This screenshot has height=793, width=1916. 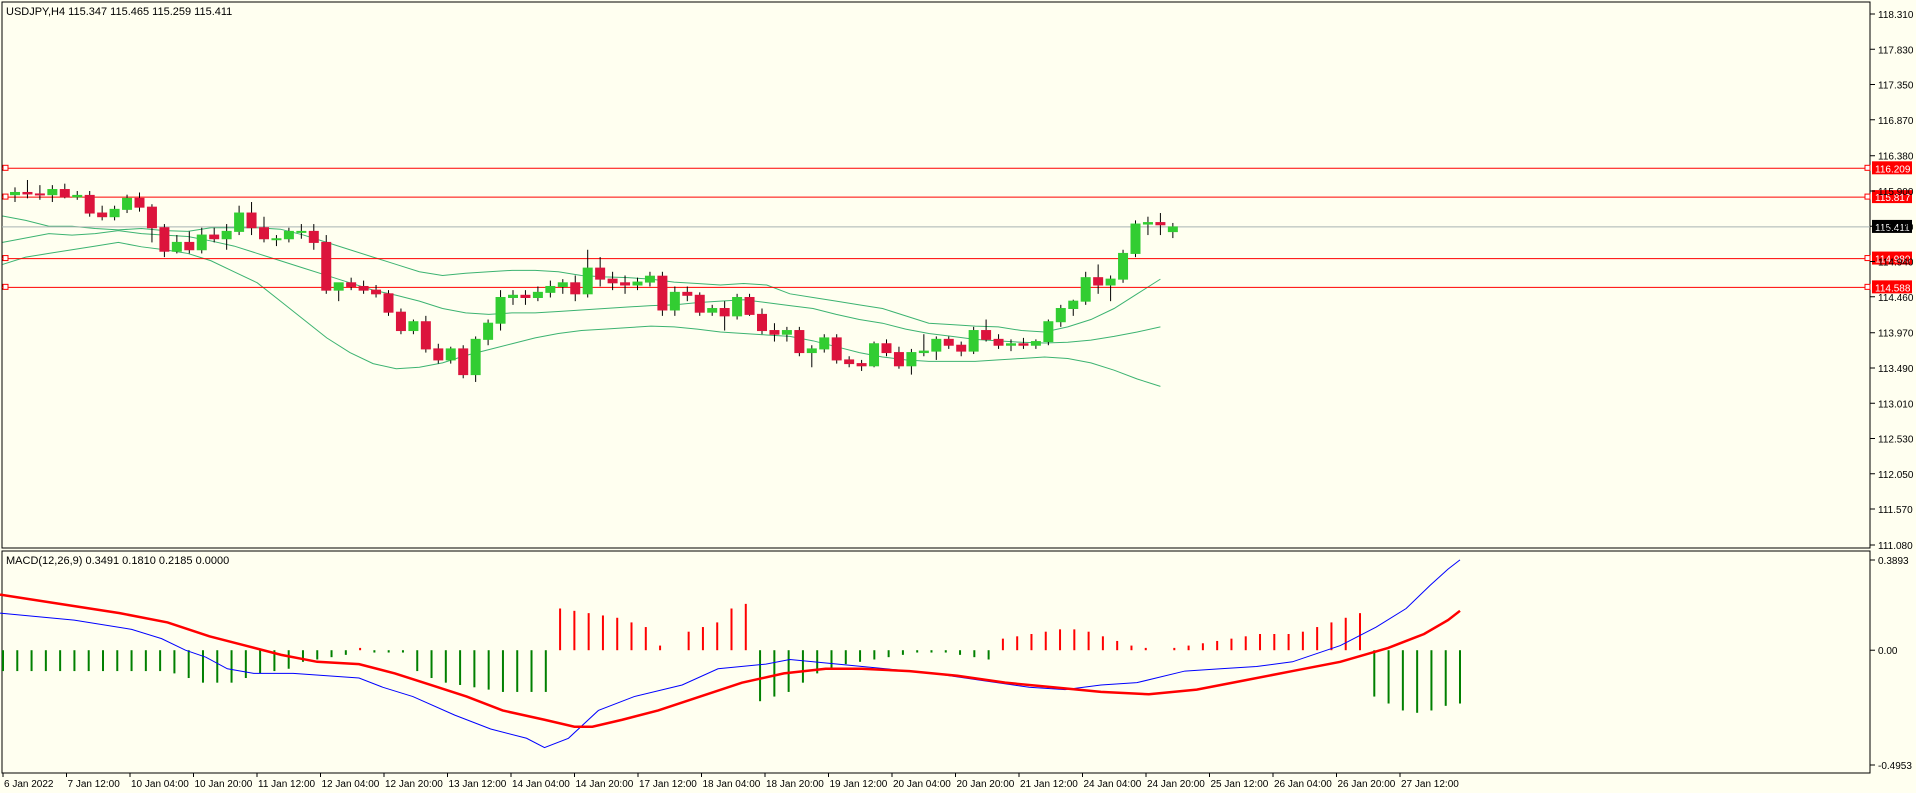 What do you see at coordinates (1896, 298) in the screenshot?
I see `price-tick-label: 114.460` at bounding box center [1896, 298].